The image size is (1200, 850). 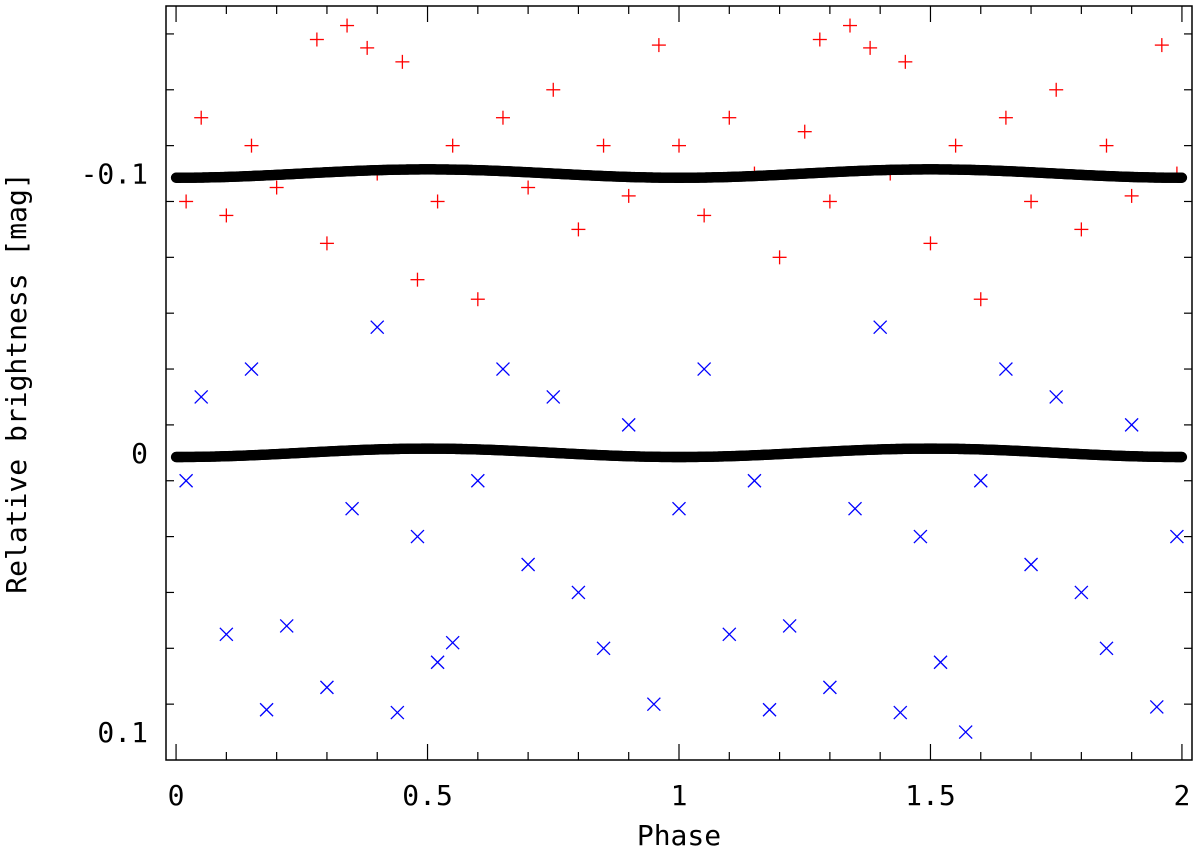 What do you see at coordinates (114, 174) in the screenshot?
I see `y-tick-label: -0.1` at bounding box center [114, 174].